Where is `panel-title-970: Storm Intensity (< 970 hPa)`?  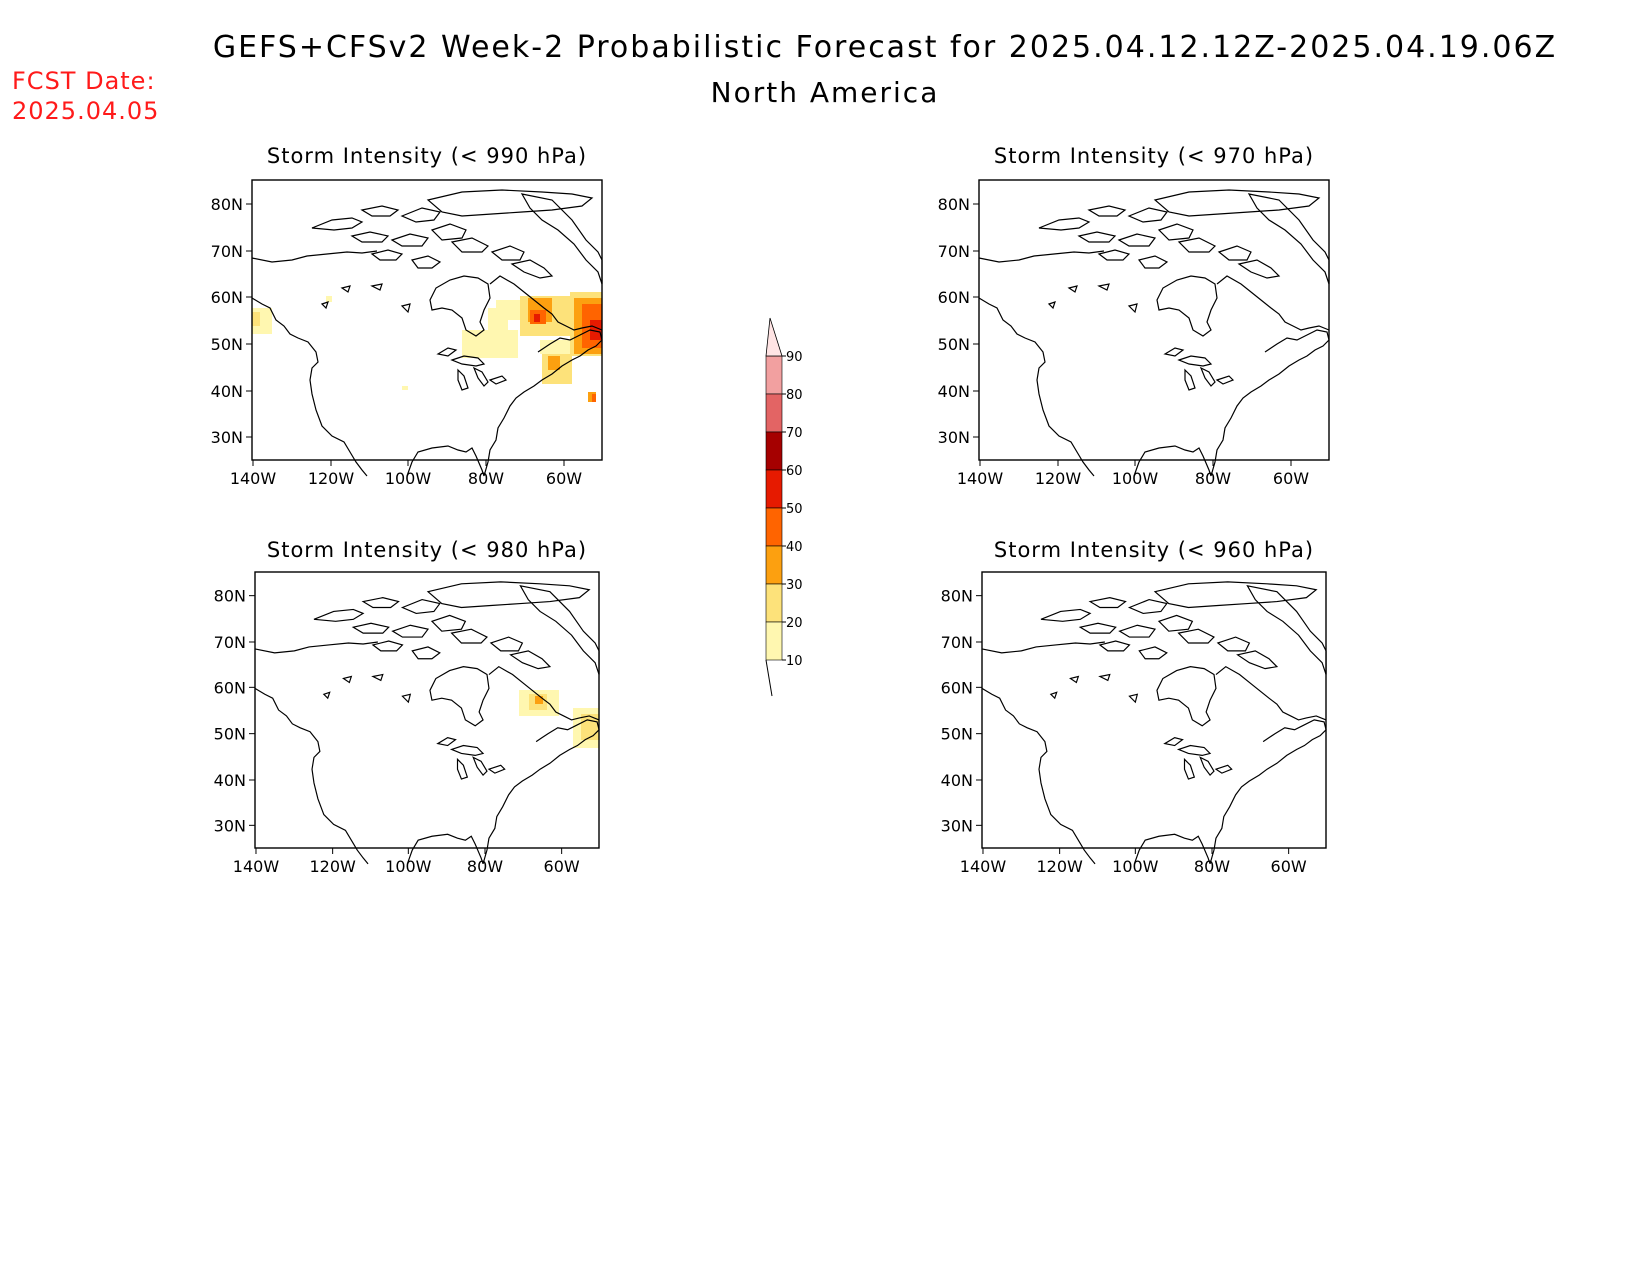 panel-title-970: Storm Intensity (< 970 hPa) is located at coordinates (1154, 156).